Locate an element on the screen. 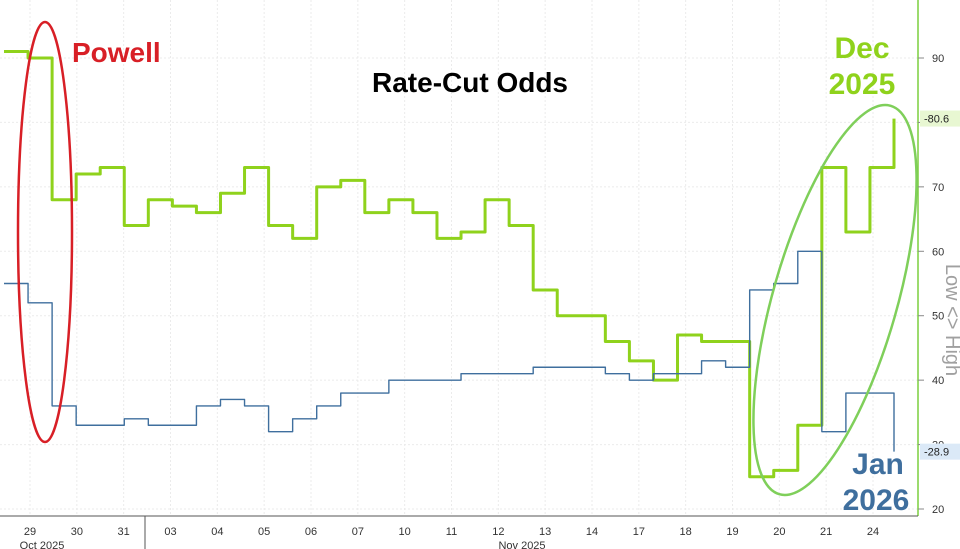  y-tick-label: 70 is located at coordinates (938, 188).